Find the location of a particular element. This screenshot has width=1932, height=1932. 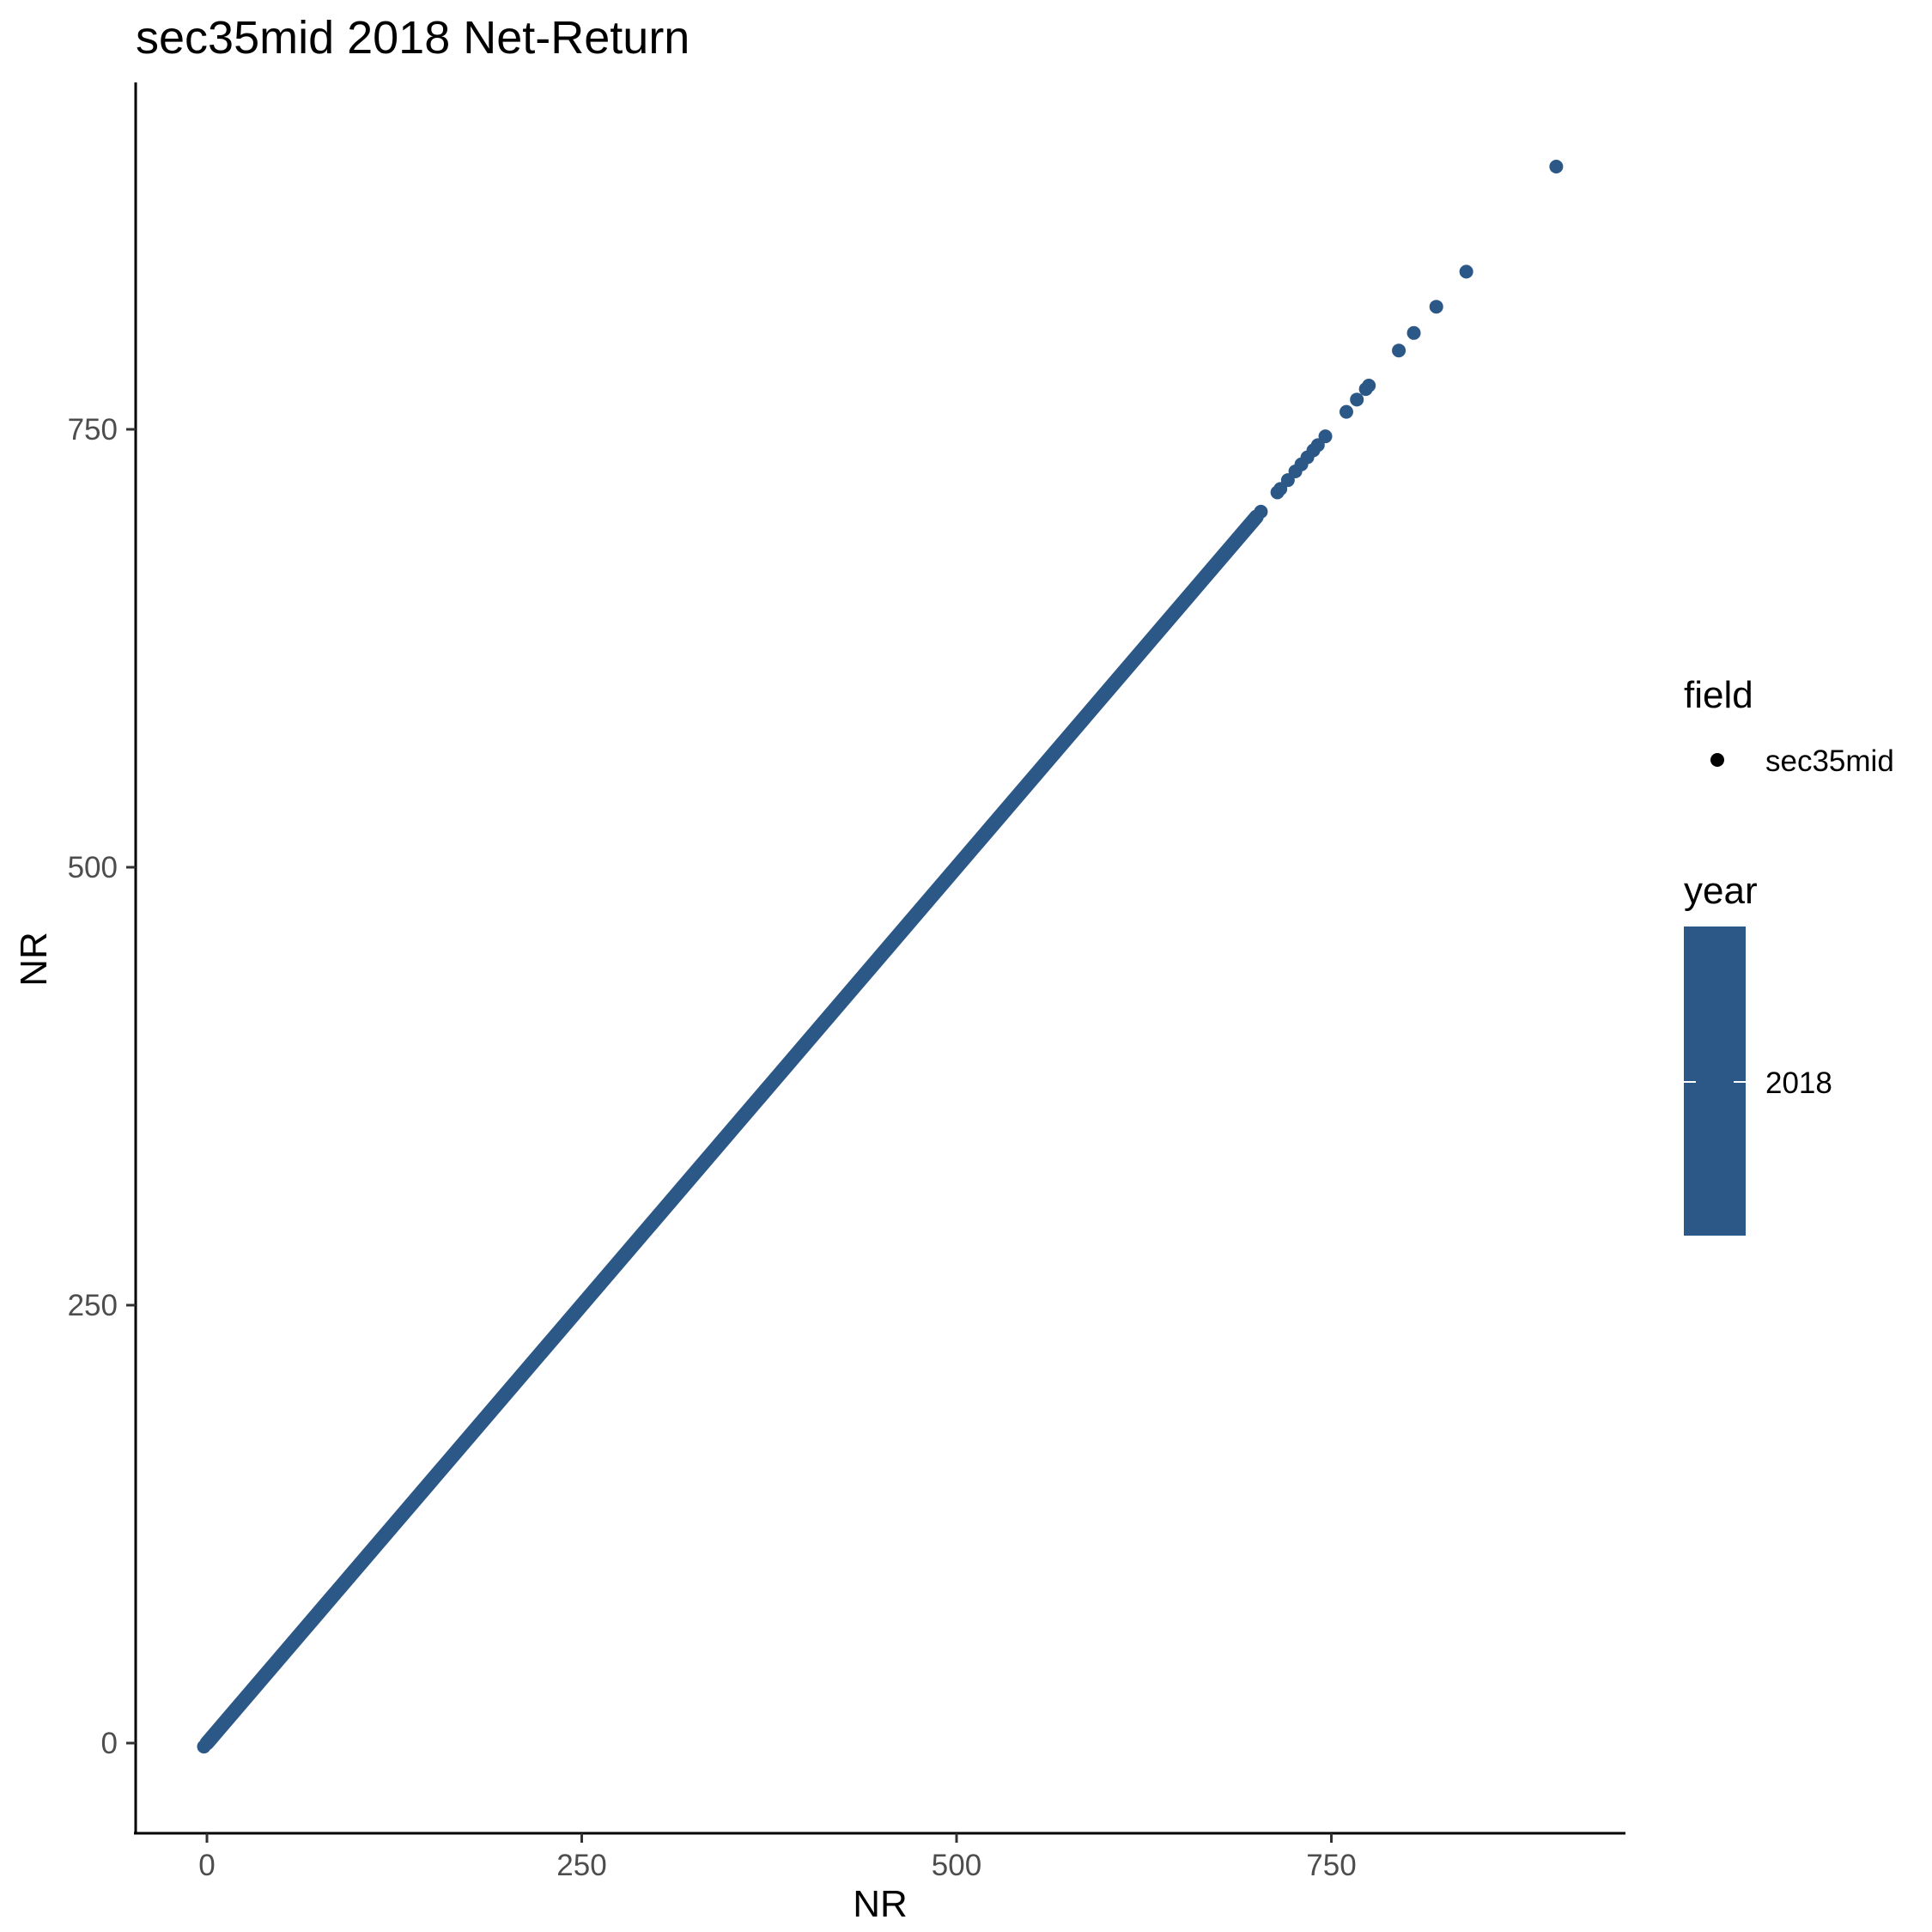

y-axis-title: NR is located at coordinates (34, 959).